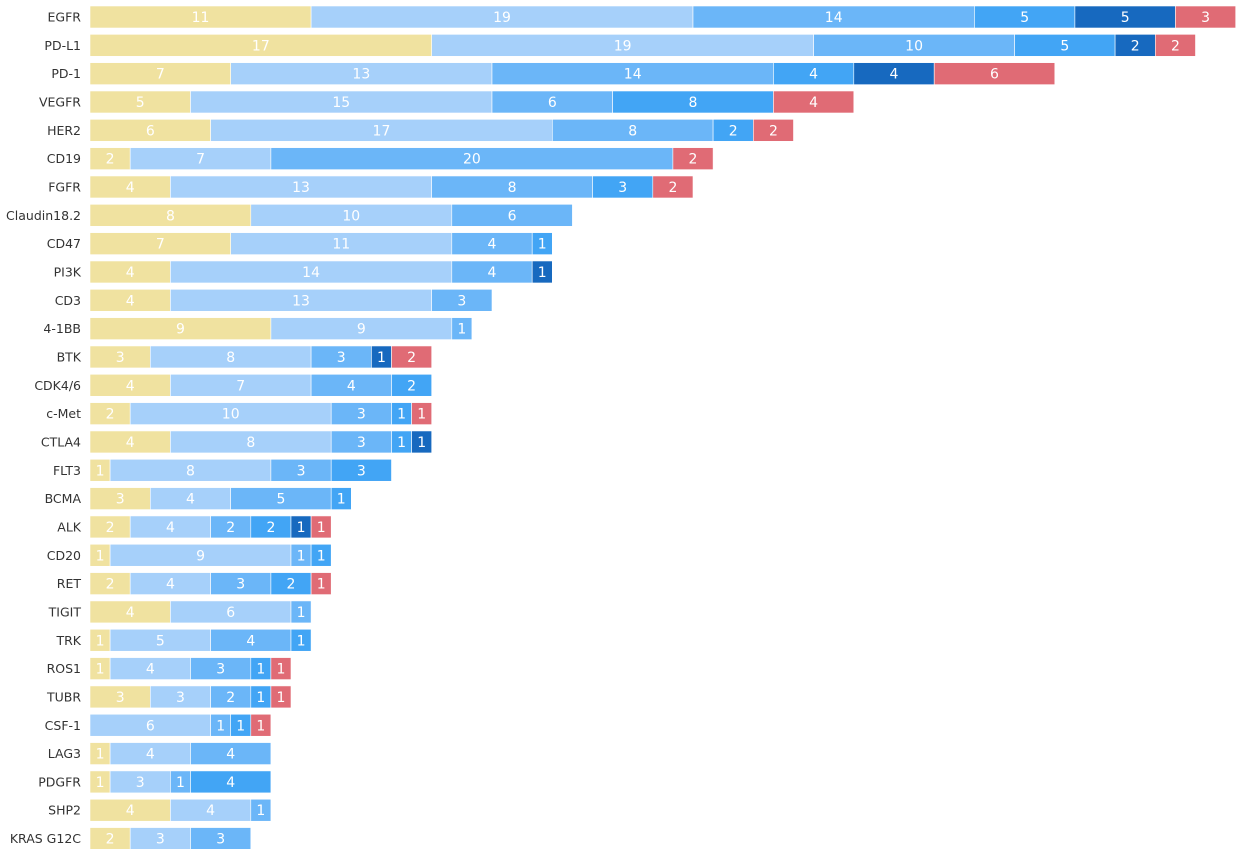  Describe the element at coordinates (69, 356) in the screenshot. I see `category-label: BTK` at that location.